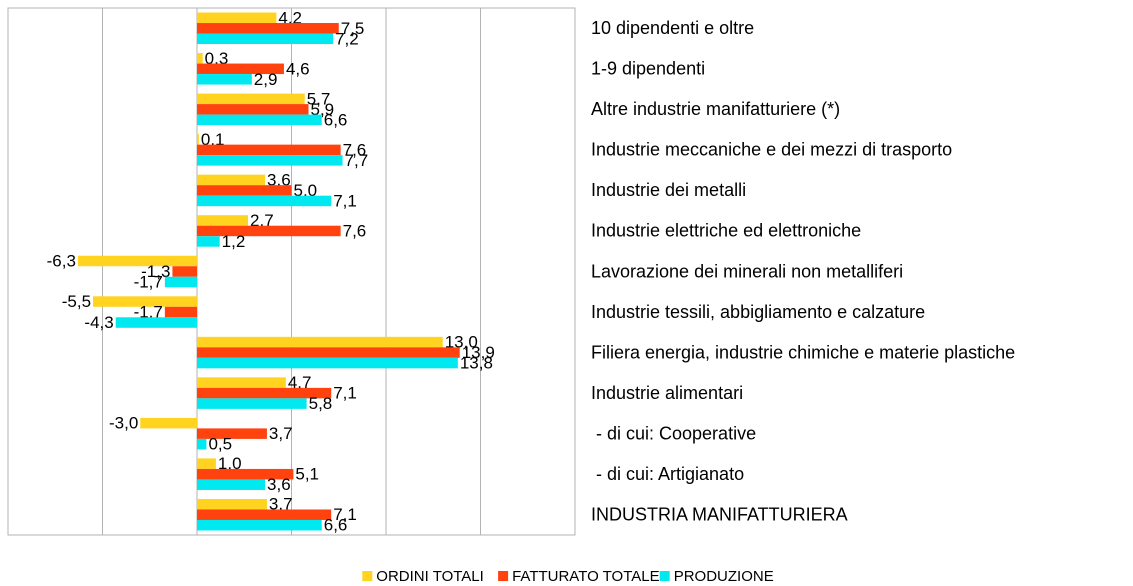 The height and width of the screenshot is (586, 1133). I want to click on data-label: 4,6, so click(298, 68).